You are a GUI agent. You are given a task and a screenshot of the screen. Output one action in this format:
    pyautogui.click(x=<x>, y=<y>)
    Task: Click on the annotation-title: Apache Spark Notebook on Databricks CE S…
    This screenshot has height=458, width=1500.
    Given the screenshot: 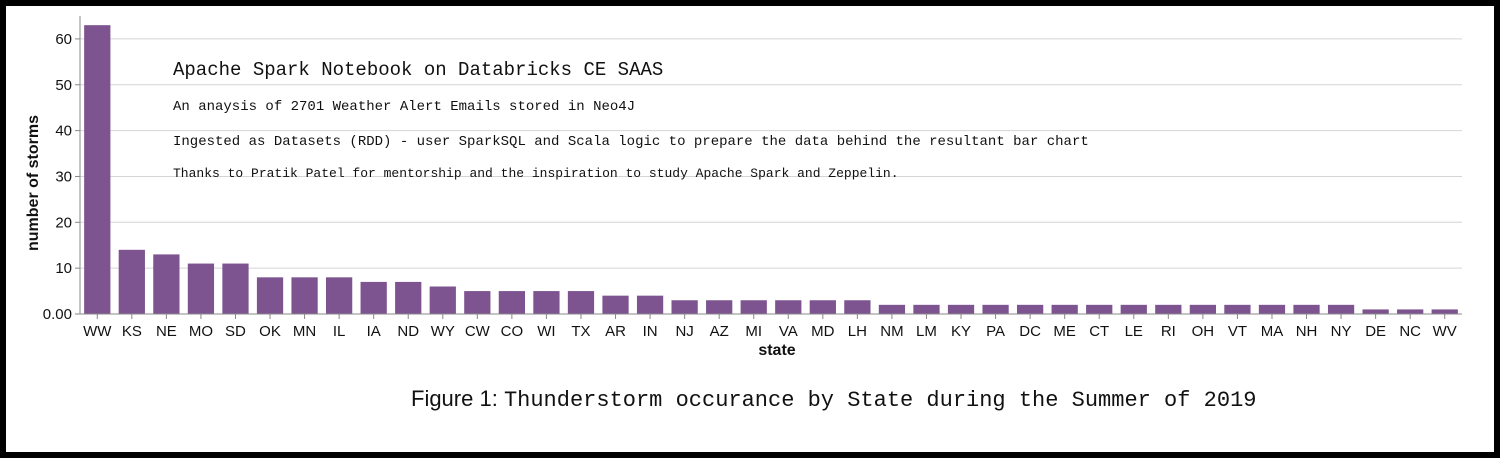 What is the action you would take?
    pyautogui.click(x=418, y=70)
    